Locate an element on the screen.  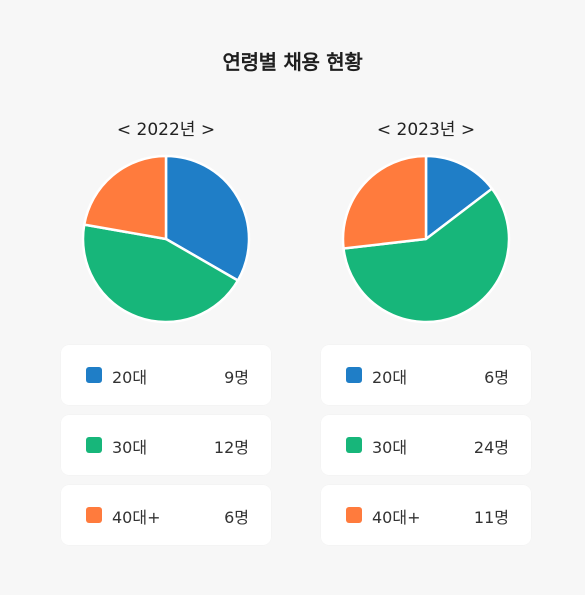
legend-value: 24명 is located at coordinates (491, 447).